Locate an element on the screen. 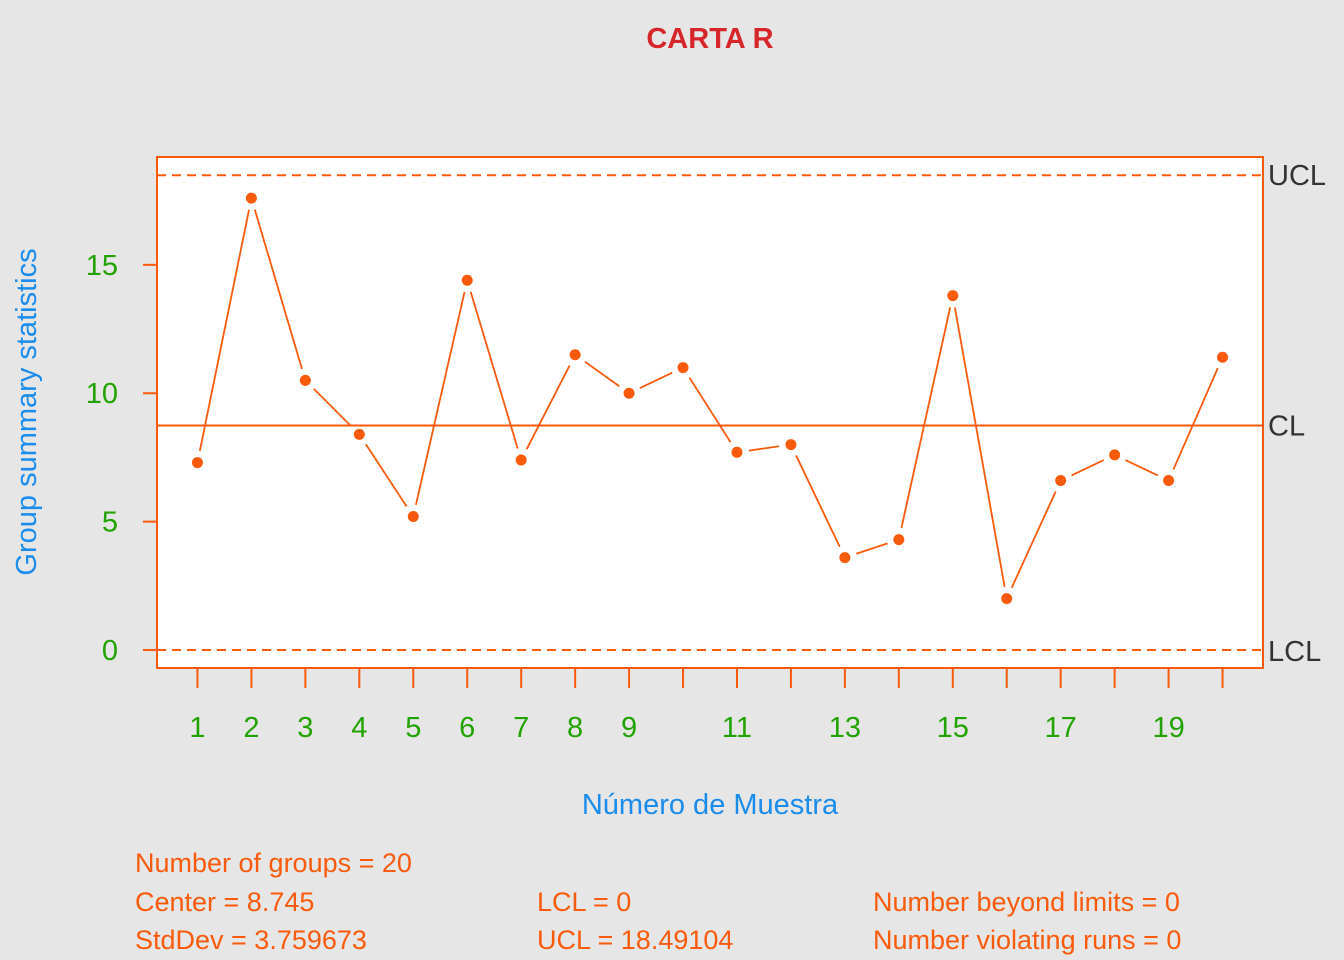 Image resolution: width=1344 pixels, height=960 pixels. x-tick-label: 9 is located at coordinates (629, 728).